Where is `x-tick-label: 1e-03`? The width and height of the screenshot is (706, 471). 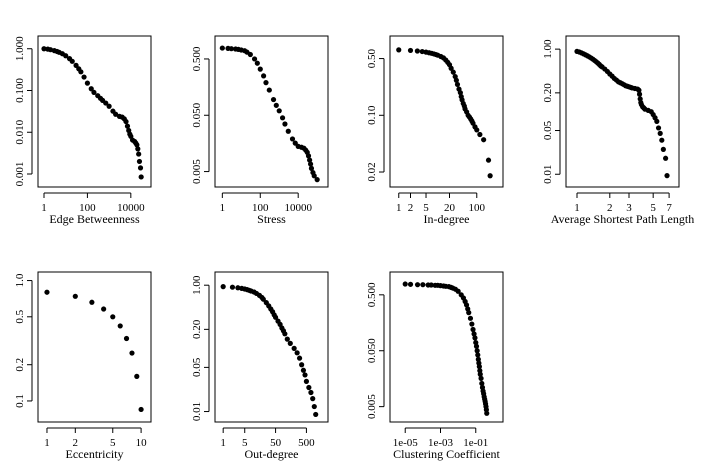 x-tick-label: 1e-03 is located at coordinates (441, 443).